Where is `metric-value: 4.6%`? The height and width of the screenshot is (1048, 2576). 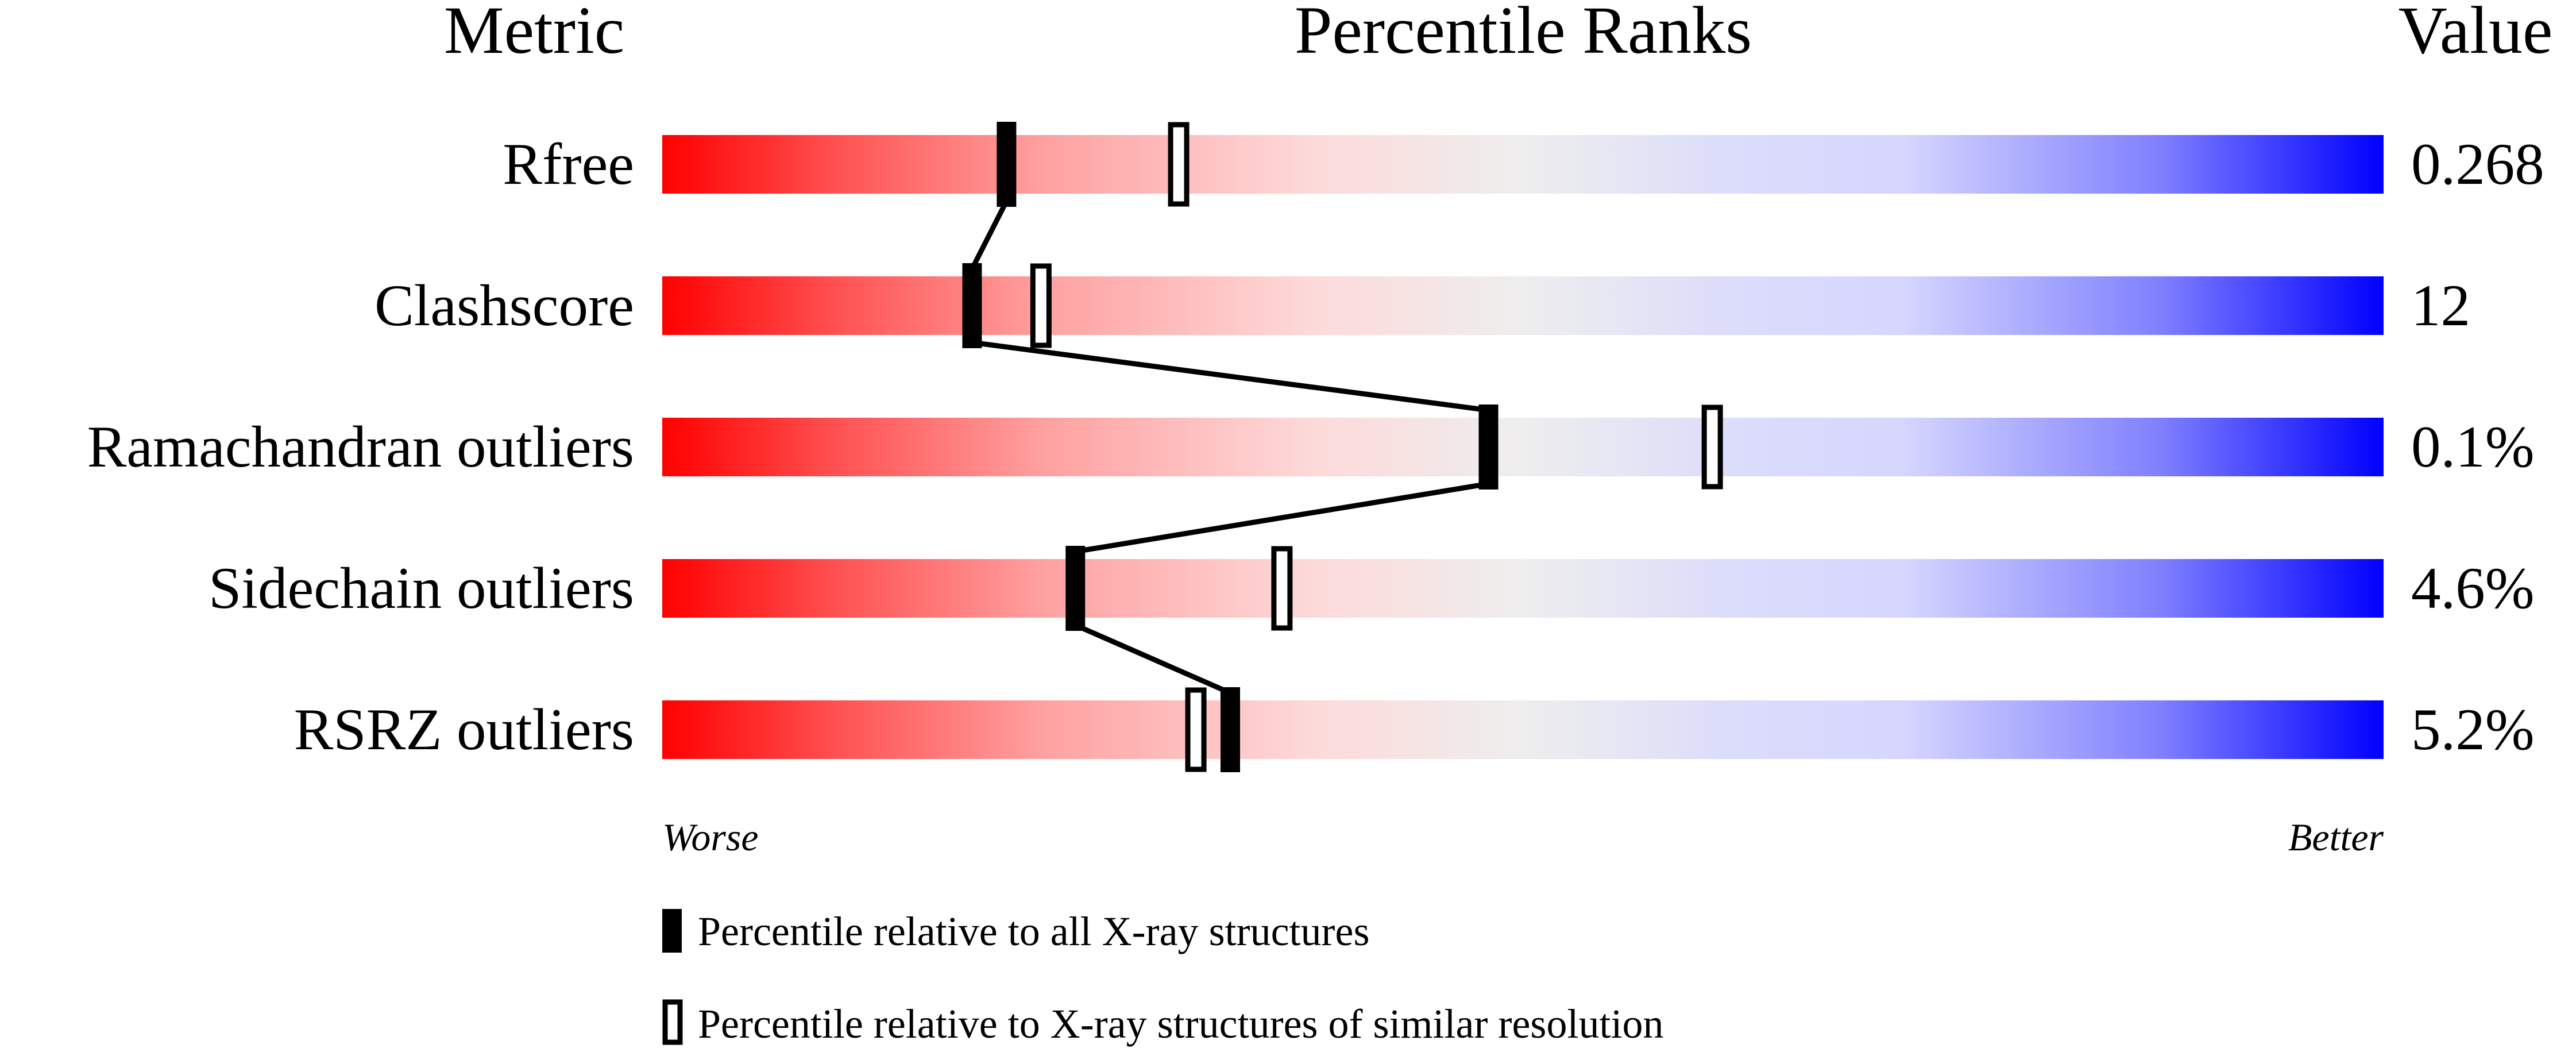
metric-value: 4.6% is located at coordinates (2473, 588).